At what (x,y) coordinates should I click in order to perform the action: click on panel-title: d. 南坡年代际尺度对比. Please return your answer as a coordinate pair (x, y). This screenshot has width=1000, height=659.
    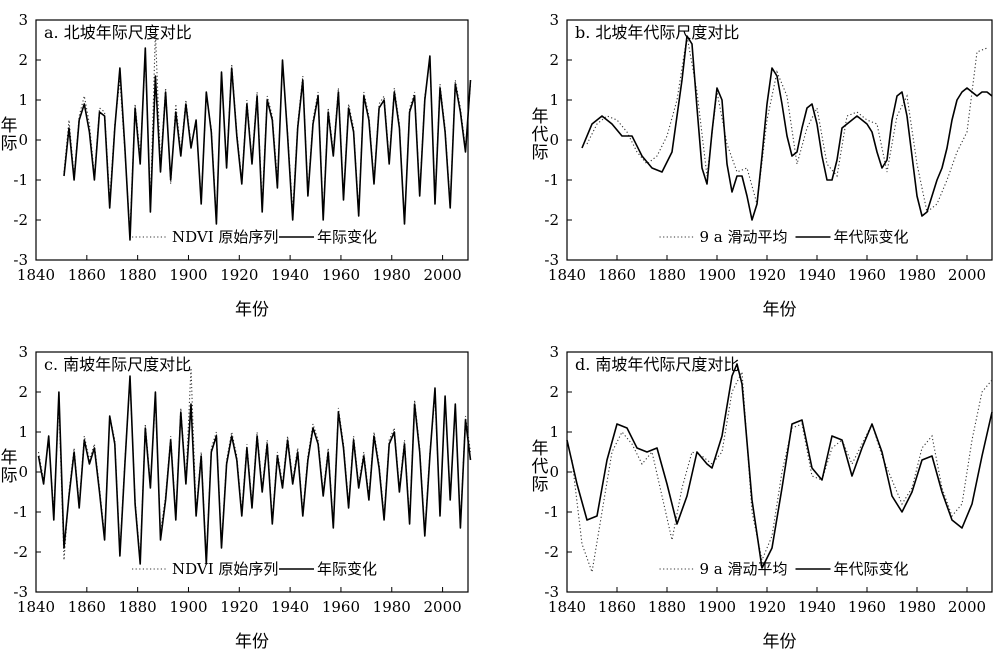
    Looking at the image, I should click on (657, 364).